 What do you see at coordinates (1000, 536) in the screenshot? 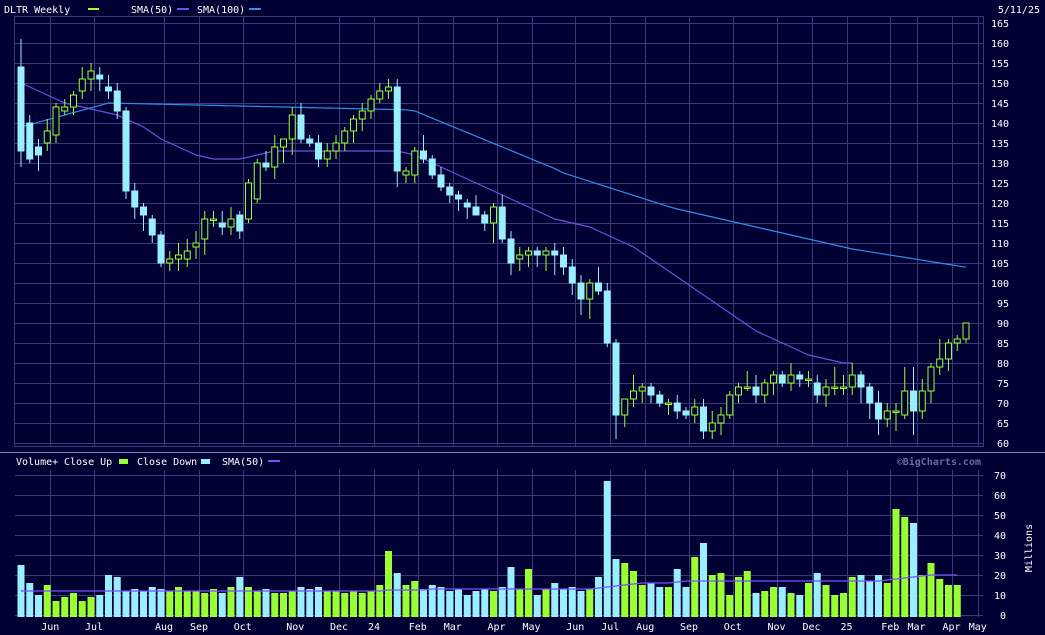
I see `volume-y-tick-label: 40` at bounding box center [1000, 536].